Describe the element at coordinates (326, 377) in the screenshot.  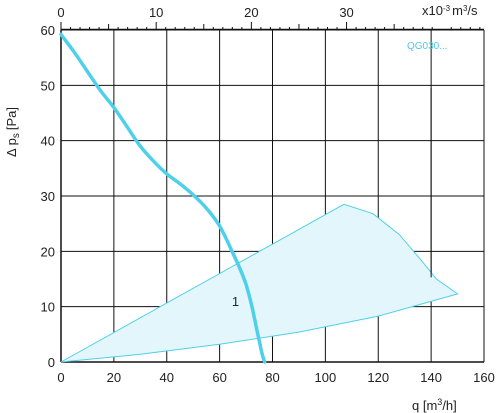
I see `x-tick-label: 100` at that location.